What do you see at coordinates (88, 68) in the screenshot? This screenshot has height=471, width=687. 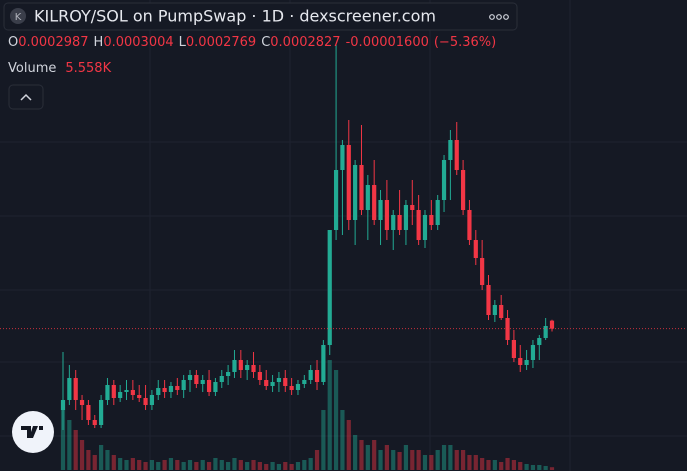 I see `volume-value: 5.558K` at bounding box center [88, 68].